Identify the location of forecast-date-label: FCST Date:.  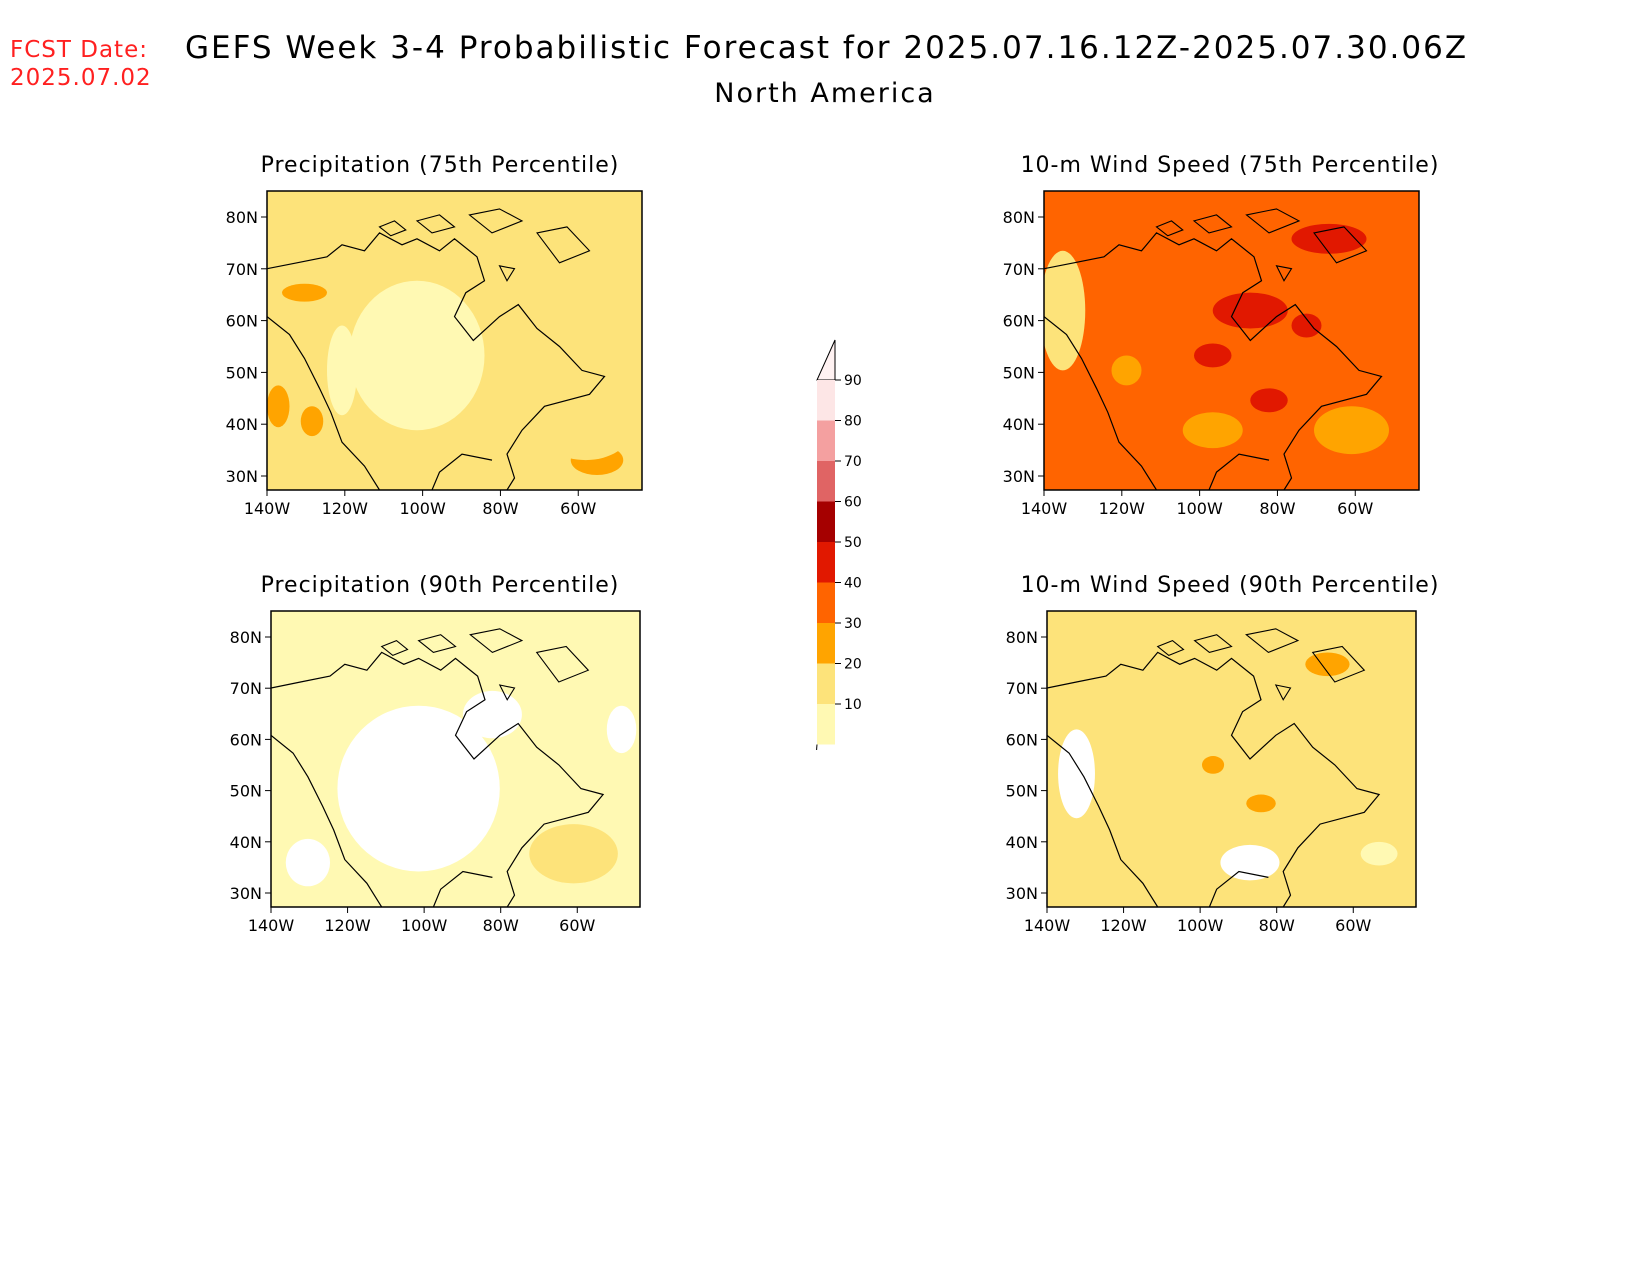
(79, 50).